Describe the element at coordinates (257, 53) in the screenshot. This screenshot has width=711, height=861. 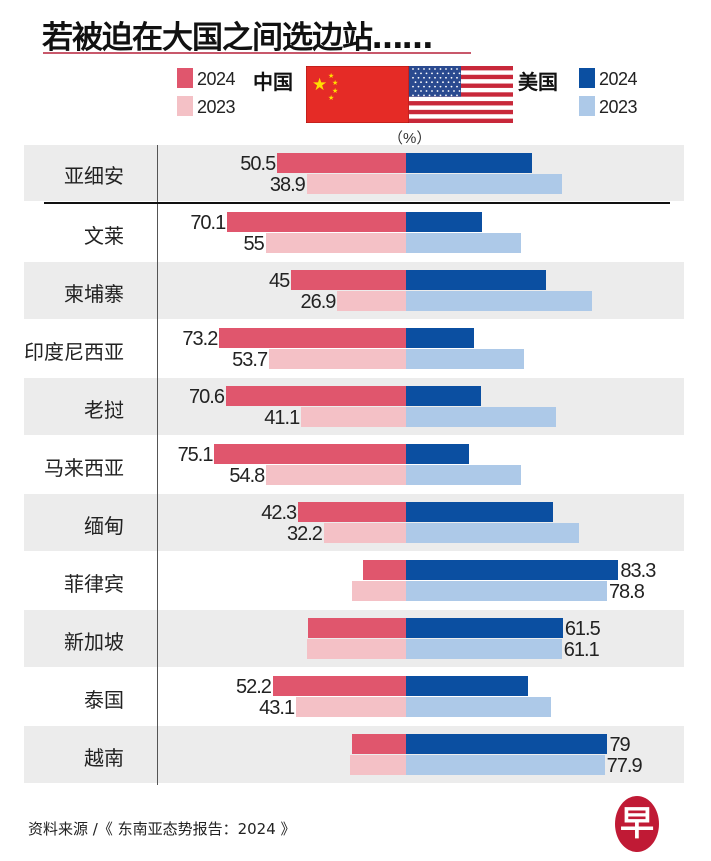
I see `title-underline` at that location.